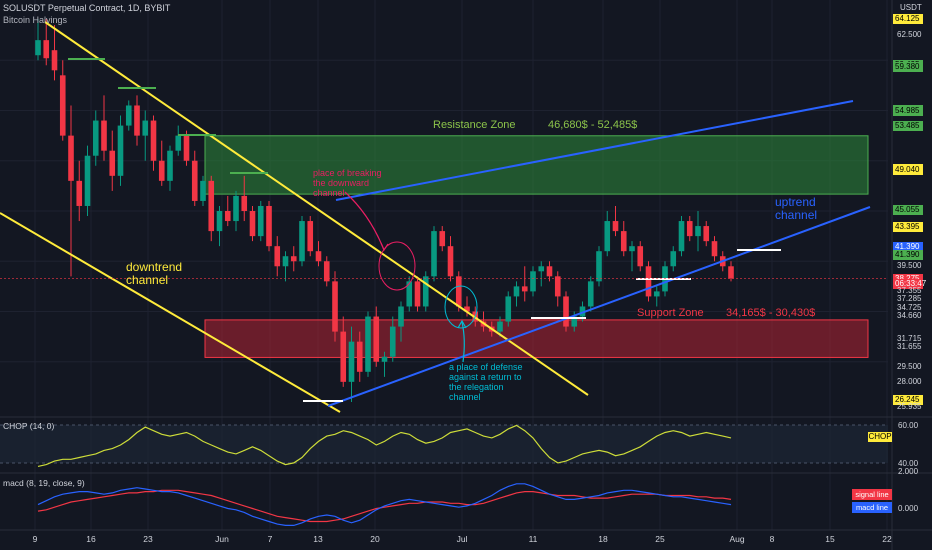 This screenshot has width=932, height=550. What do you see at coordinates (461, 307) in the screenshot?
I see `defense-circle` at bounding box center [461, 307].